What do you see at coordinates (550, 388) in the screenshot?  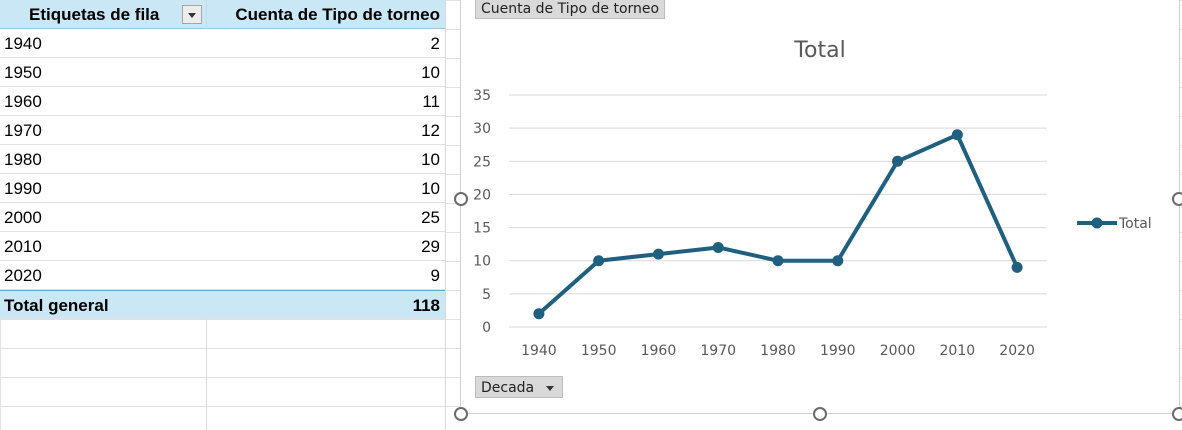 I see `chevron-down-icon` at bounding box center [550, 388].